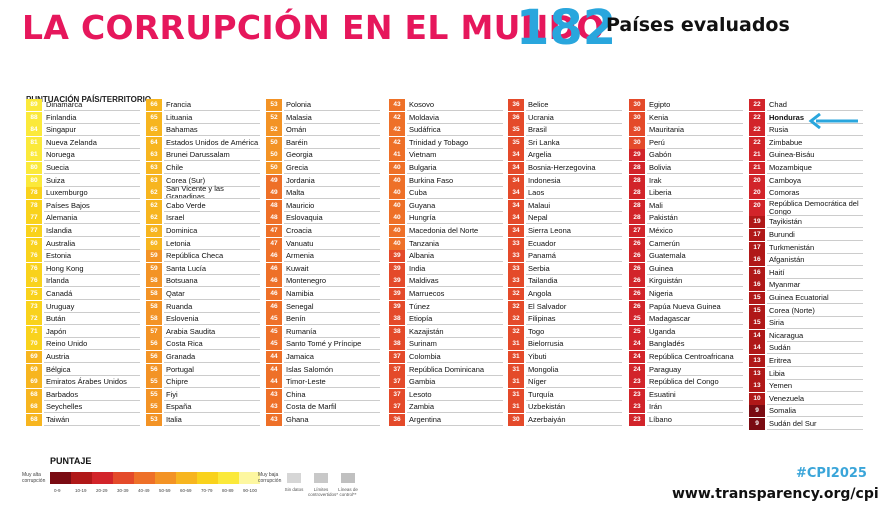 The image size is (887, 508). Describe the element at coordinates (785, 285) in the screenshot. I see `country-name: Myanmar` at that location.